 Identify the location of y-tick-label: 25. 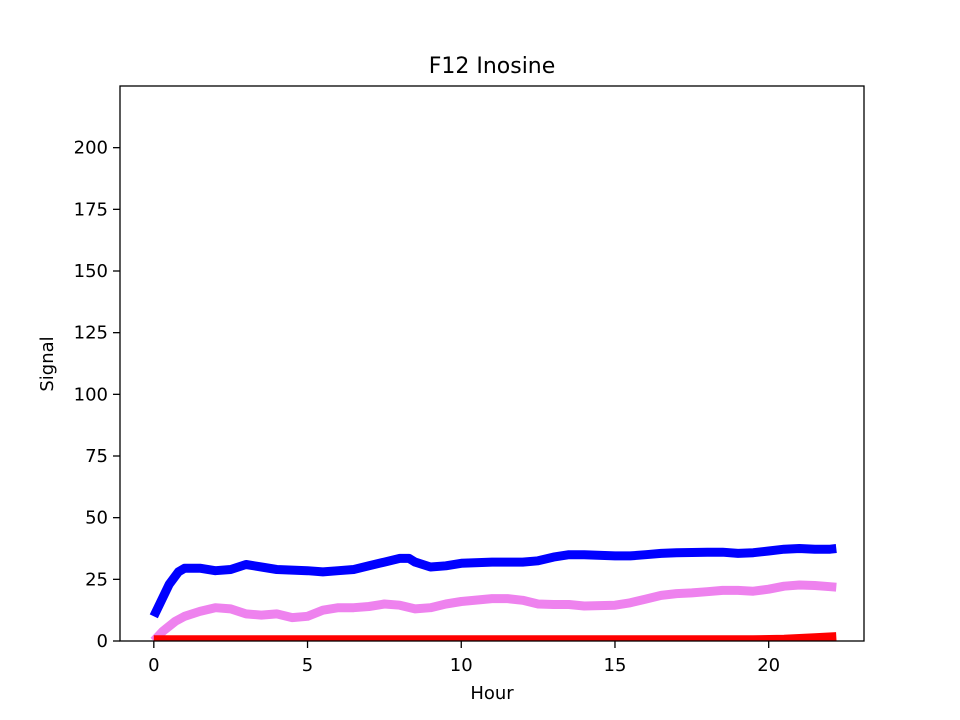
(96, 579).